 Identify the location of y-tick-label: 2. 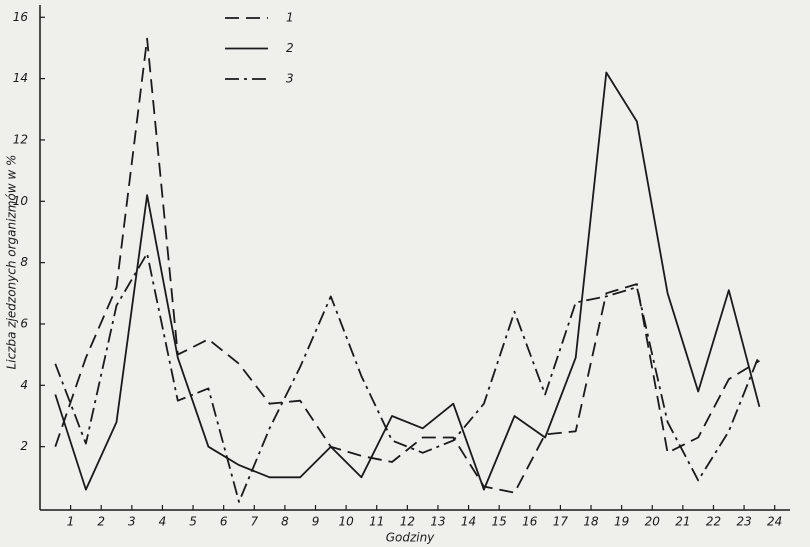
(24, 446).